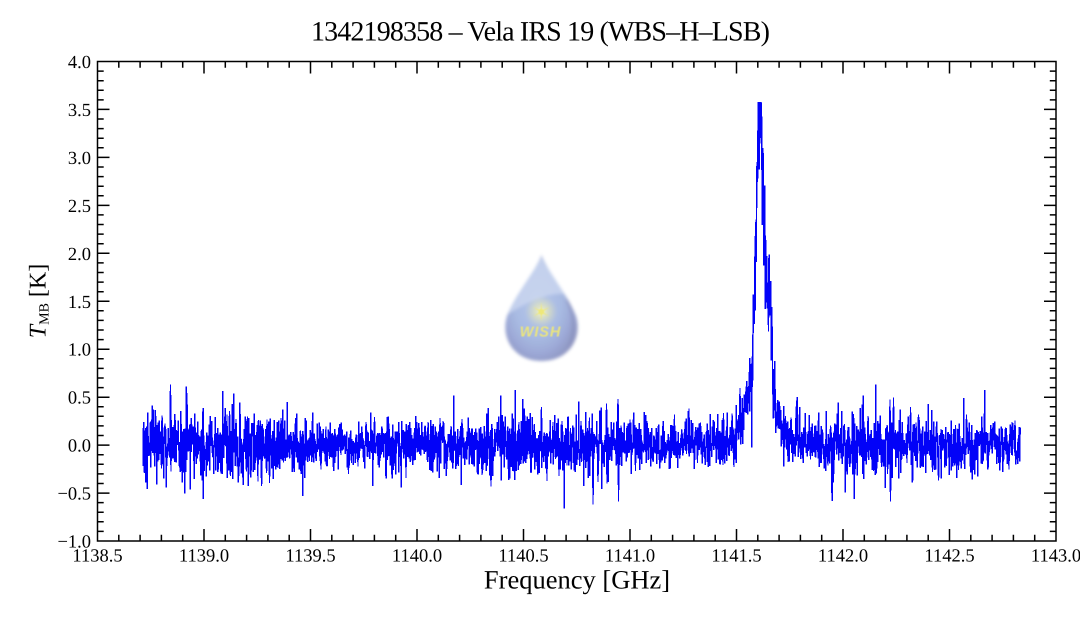 This screenshot has height=618, width=1080. What do you see at coordinates (417, 557) in the screenshot?
I see `svg-text: 1140.0` at bounding box center [417, 557].